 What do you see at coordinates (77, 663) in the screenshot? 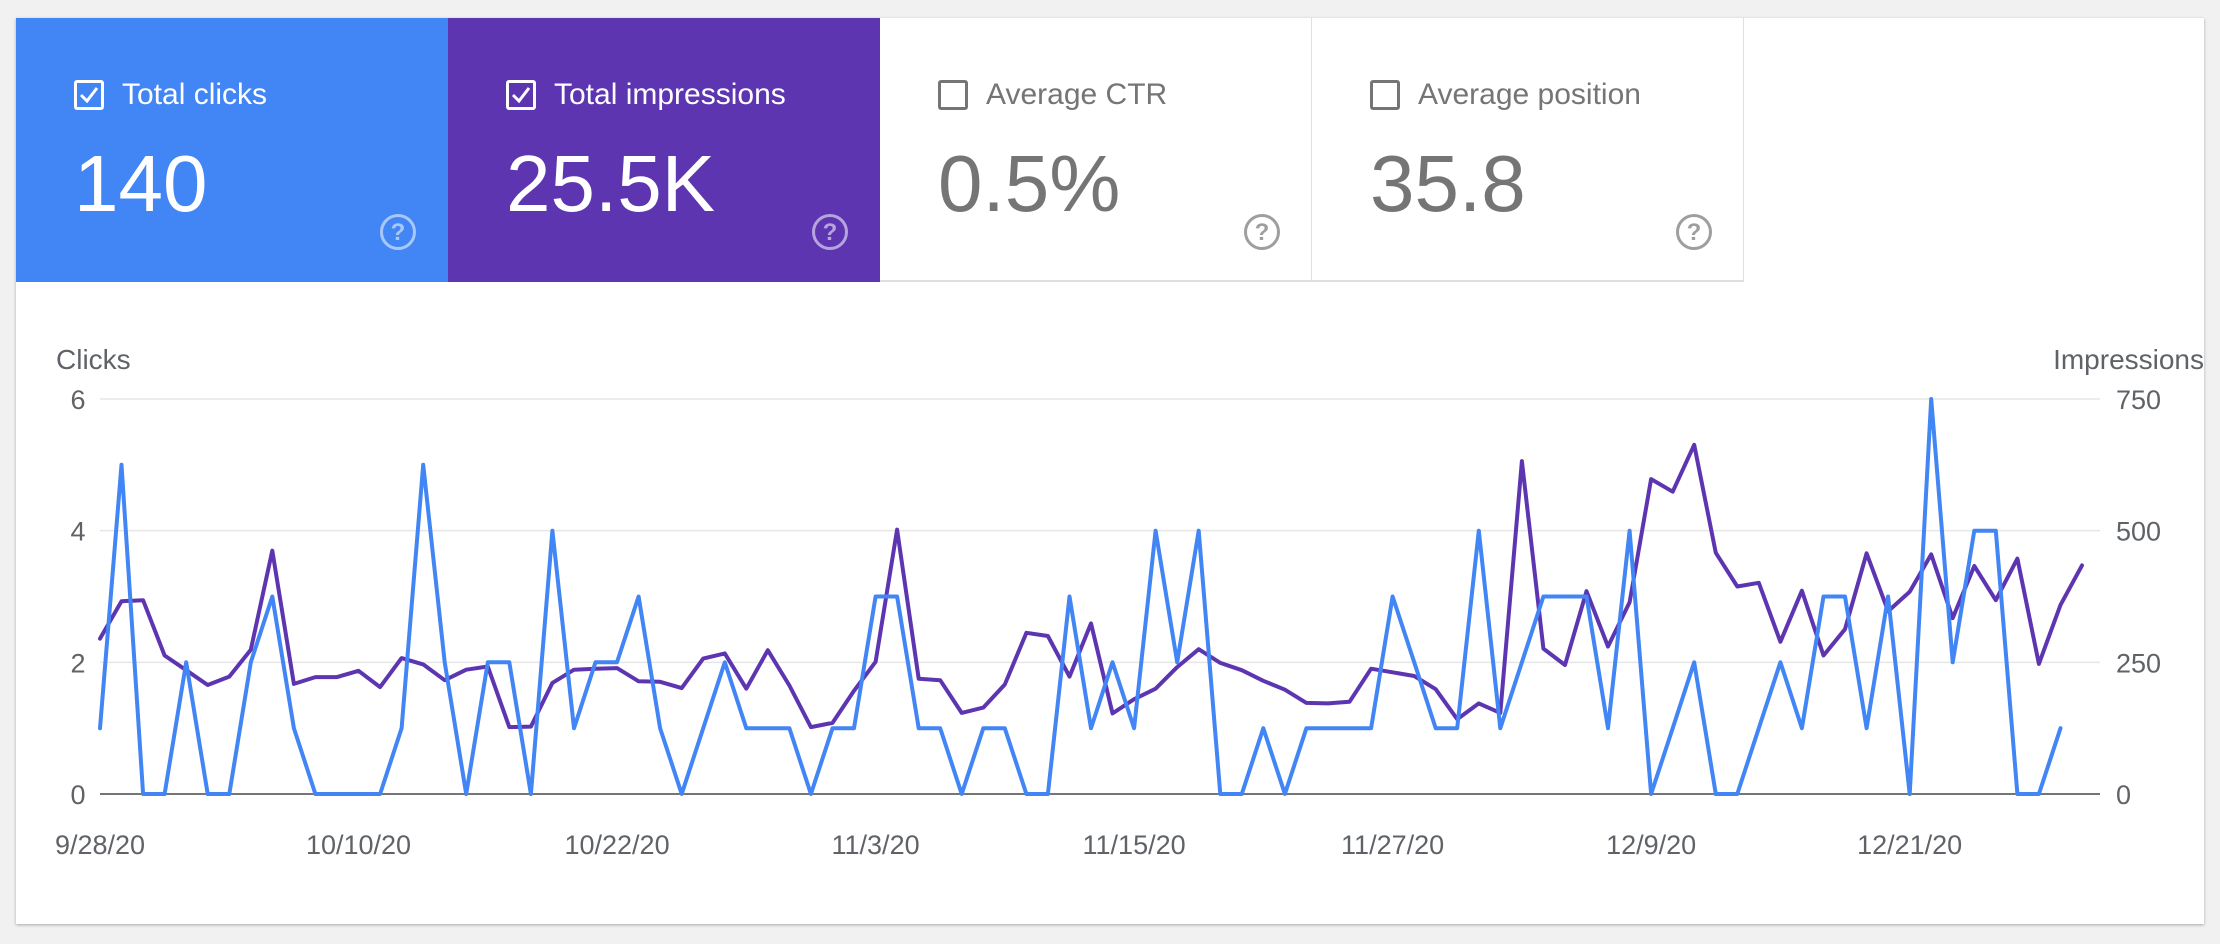
I see `y-left-tick-label: 2` at bounding box center [77, 663].